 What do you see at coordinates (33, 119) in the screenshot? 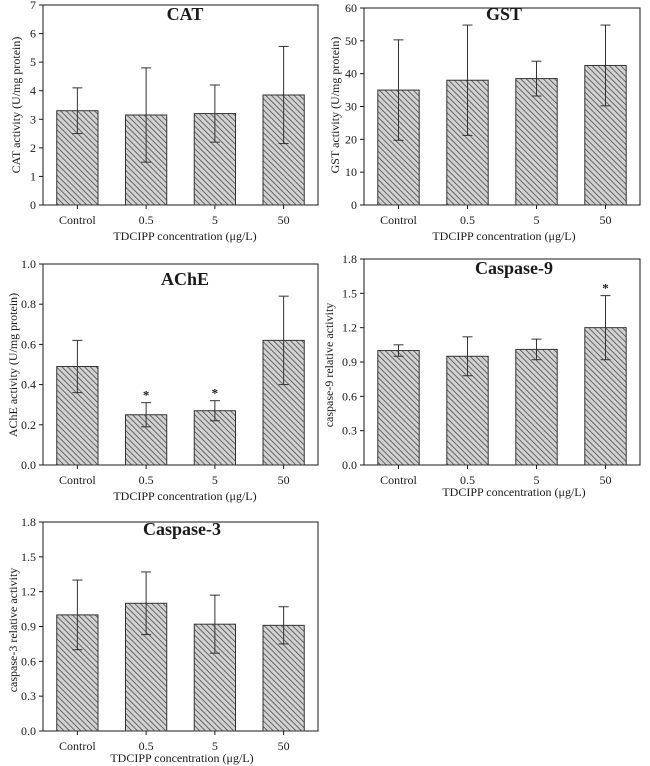
I see `y-tick-label: 3` at bounding box center [33, 119].